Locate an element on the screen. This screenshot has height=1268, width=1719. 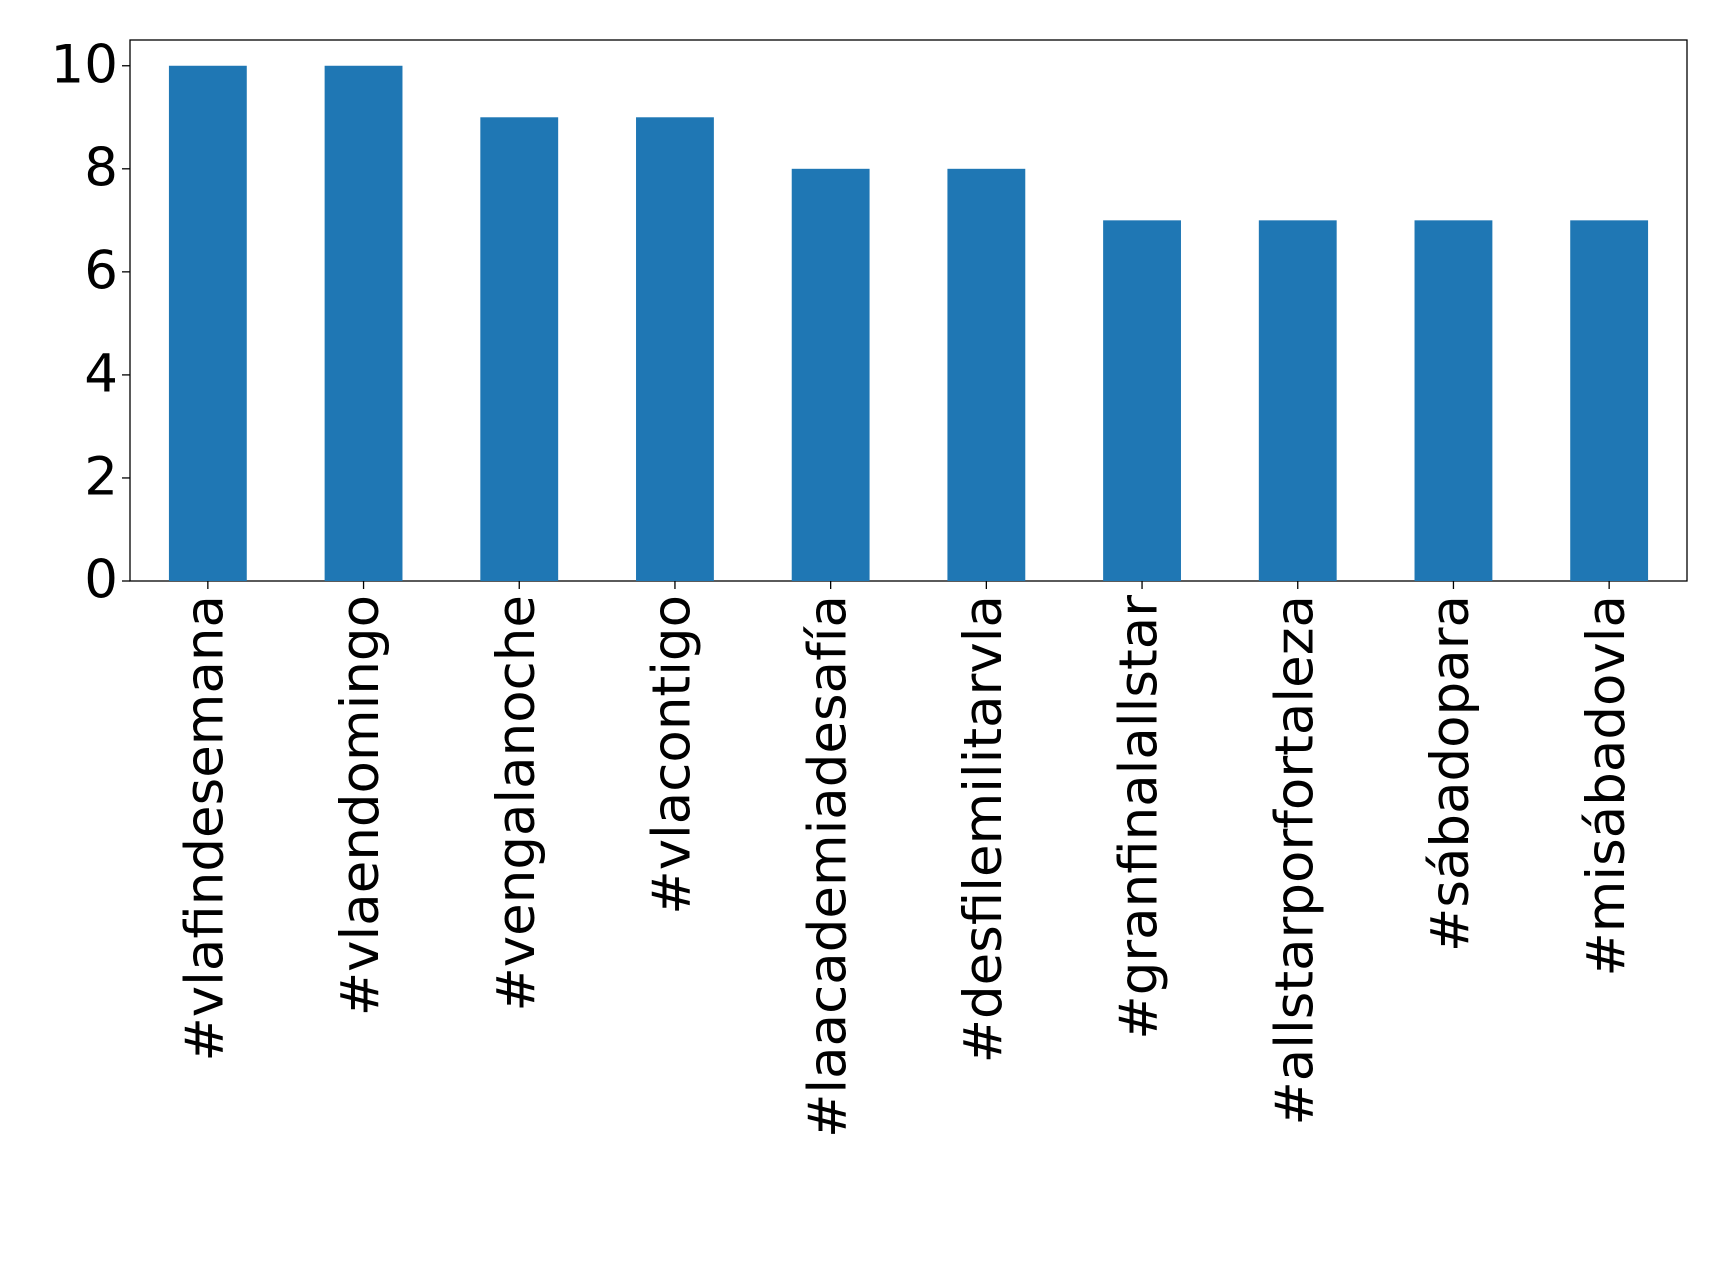
x-tick-label: #misábadovla is located at coordinates (1606, 786).